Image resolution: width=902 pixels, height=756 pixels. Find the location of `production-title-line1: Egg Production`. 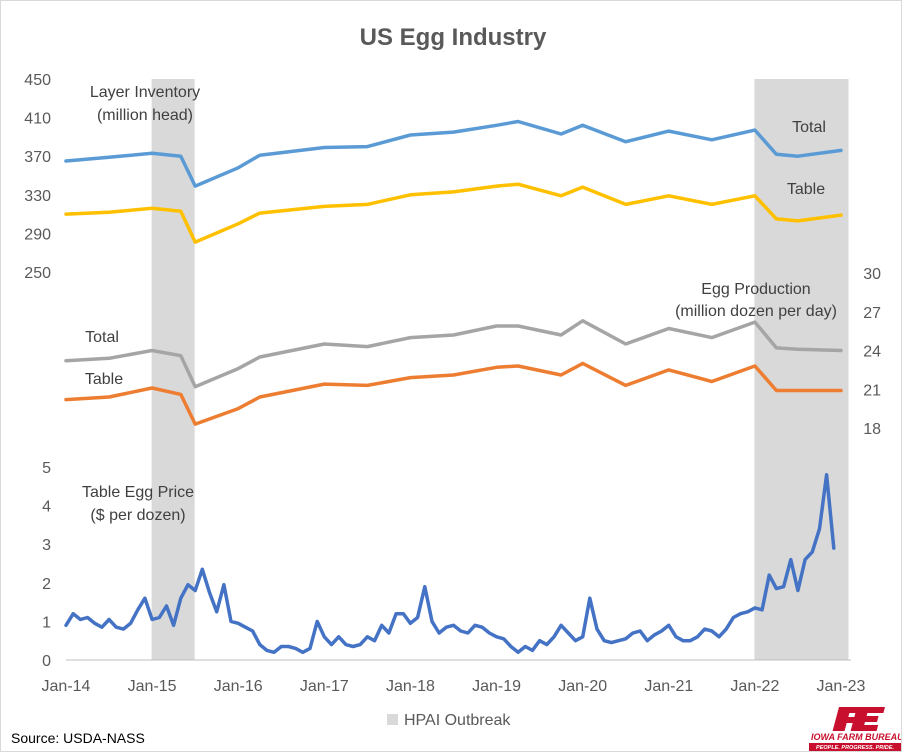

production-title-line1: Egg Production is located at coordinates (755, 289).